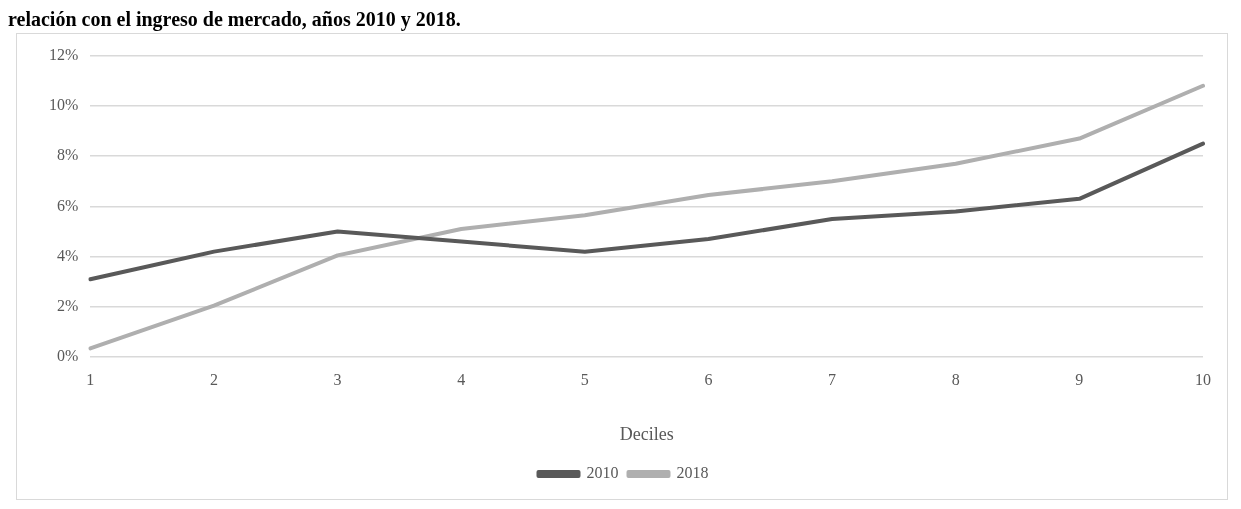  What do you see at coordinates (1203, 379) in the screenshot?
I see `x-tick-label: 10` at bounding box center [1203, 379].